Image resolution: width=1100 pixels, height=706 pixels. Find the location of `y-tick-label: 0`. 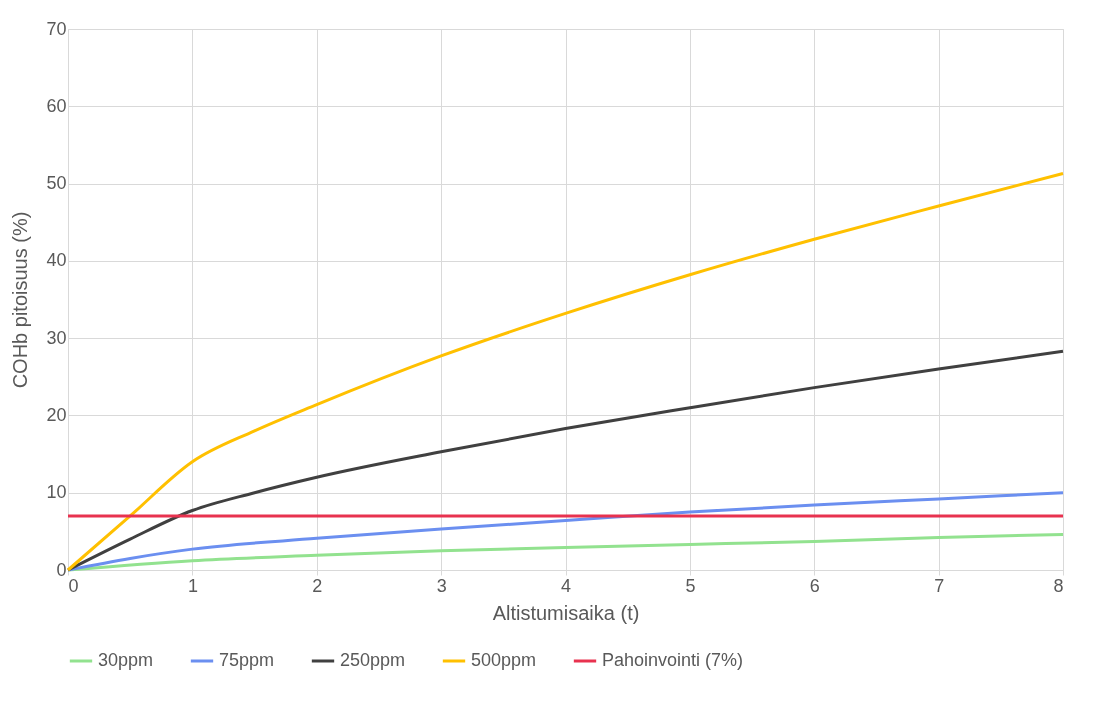

y-tick-label: 0 is located at coordinates (61, 569).